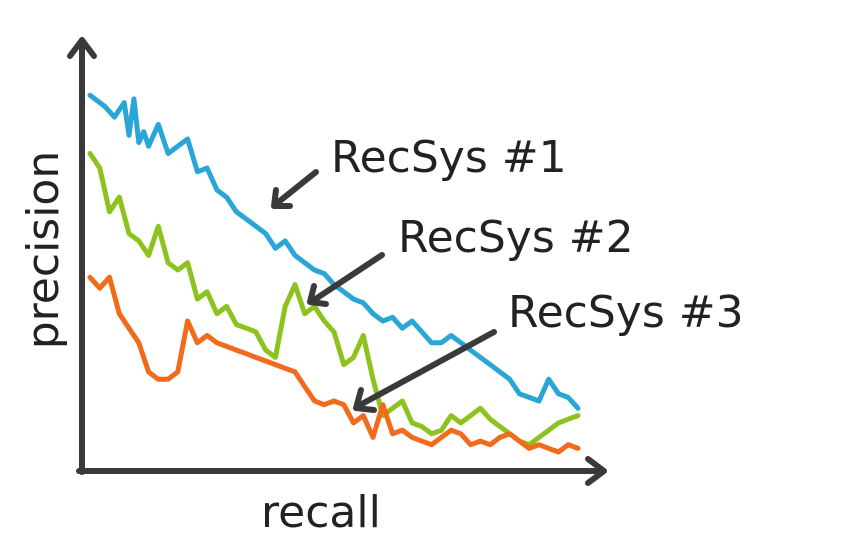  Describe the element at coordinates (516, 237) in the screenshot. I see `annotation-label-recsys-2: RecSys #2` at that location.